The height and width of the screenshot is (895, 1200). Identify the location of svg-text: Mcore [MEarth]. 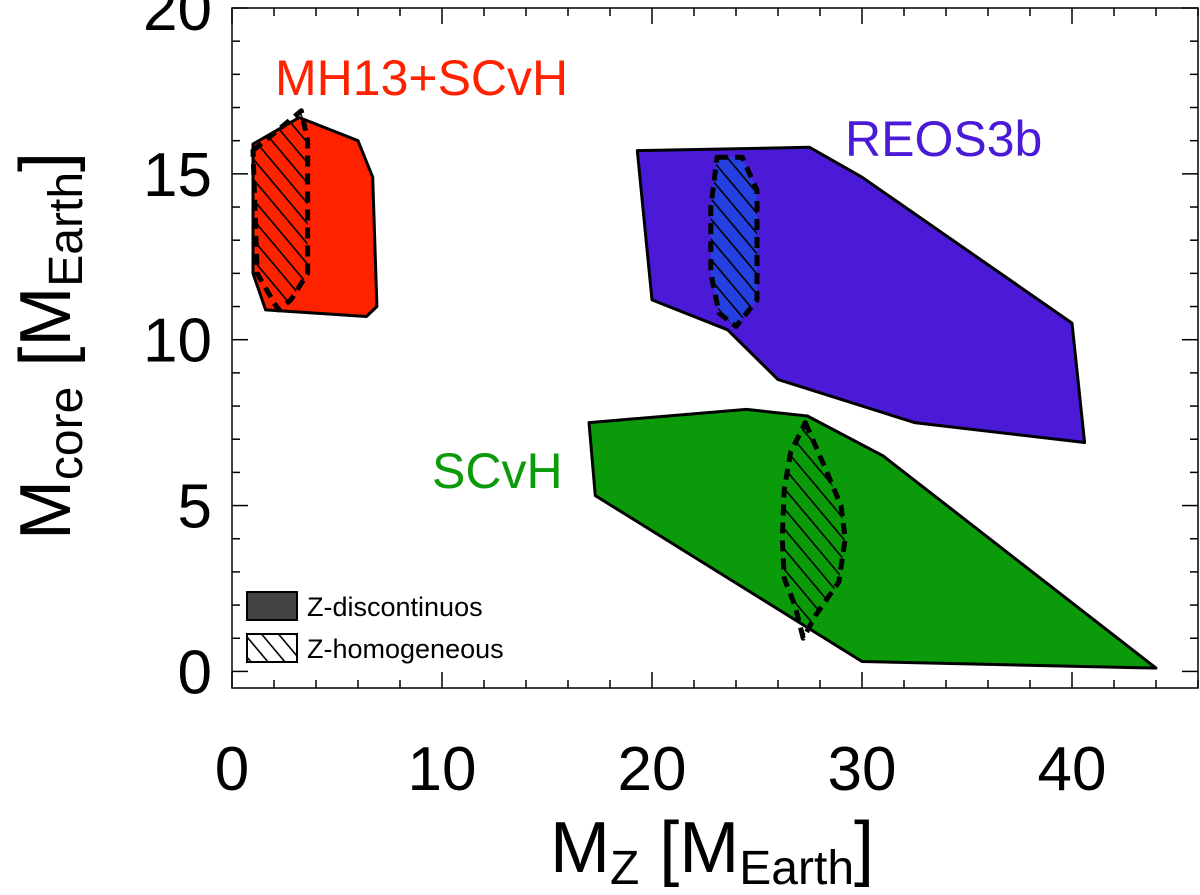
(49, 346).